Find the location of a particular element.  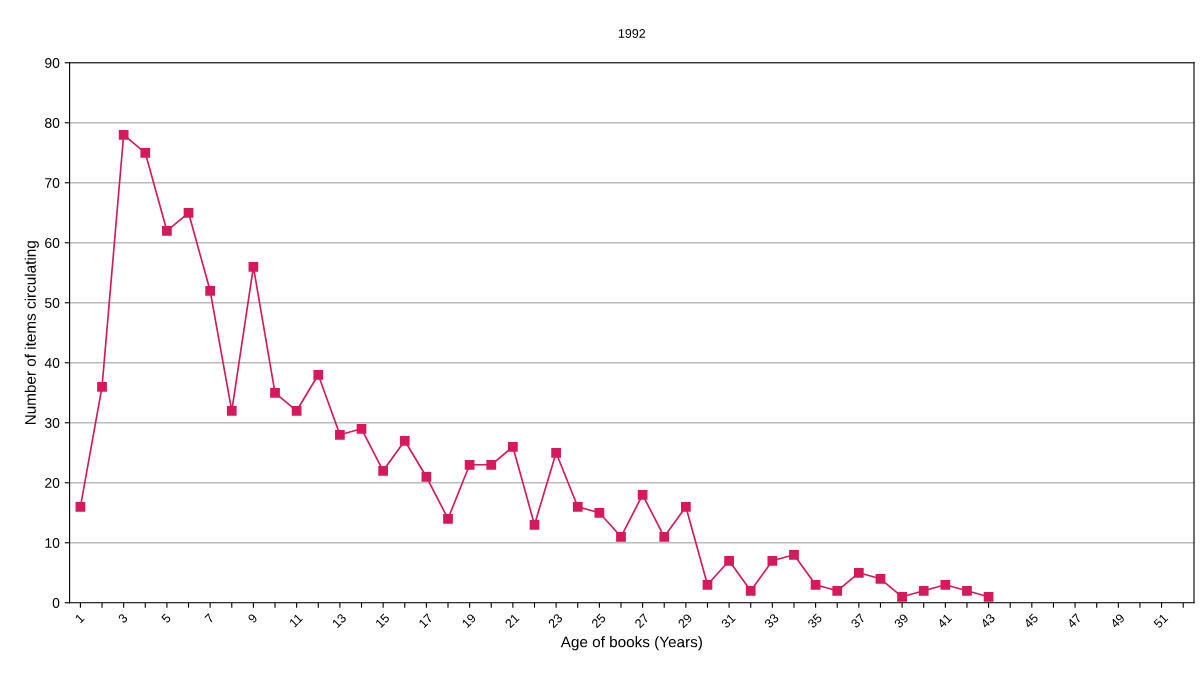

x-tick-label: 13 is located at coordinates (339, 621).